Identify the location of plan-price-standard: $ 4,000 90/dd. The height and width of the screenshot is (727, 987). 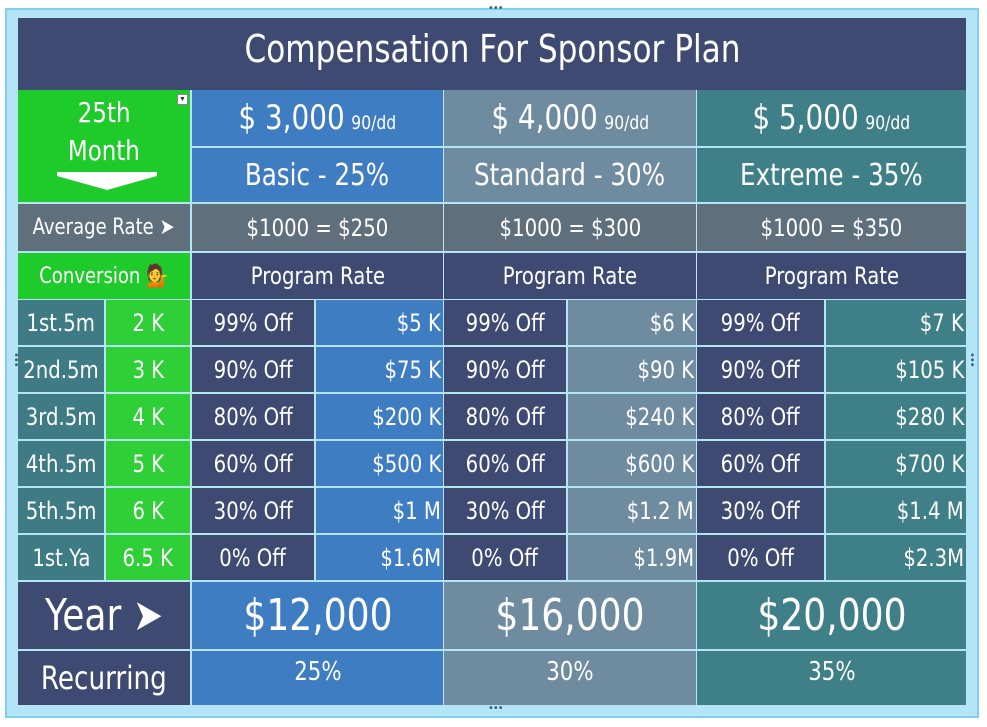
(570, 118).